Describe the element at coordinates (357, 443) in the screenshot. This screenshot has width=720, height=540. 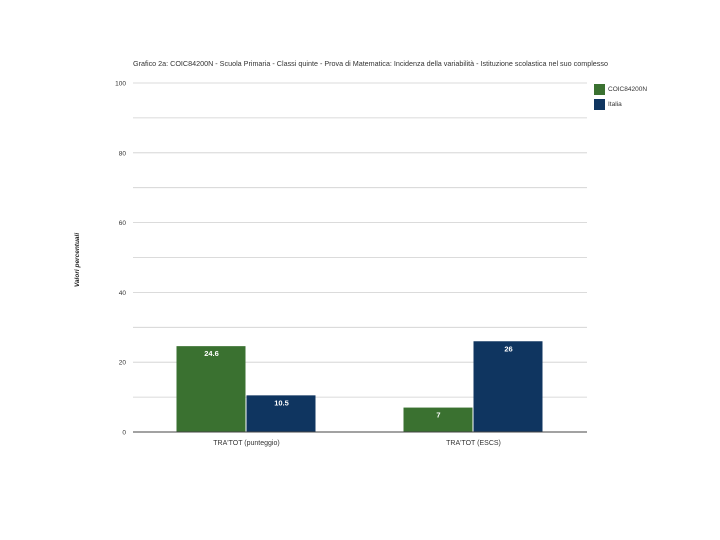
I see `category-labels: TRA'TOT (punteggio) TRA'TOT (ESCS)` at that location.